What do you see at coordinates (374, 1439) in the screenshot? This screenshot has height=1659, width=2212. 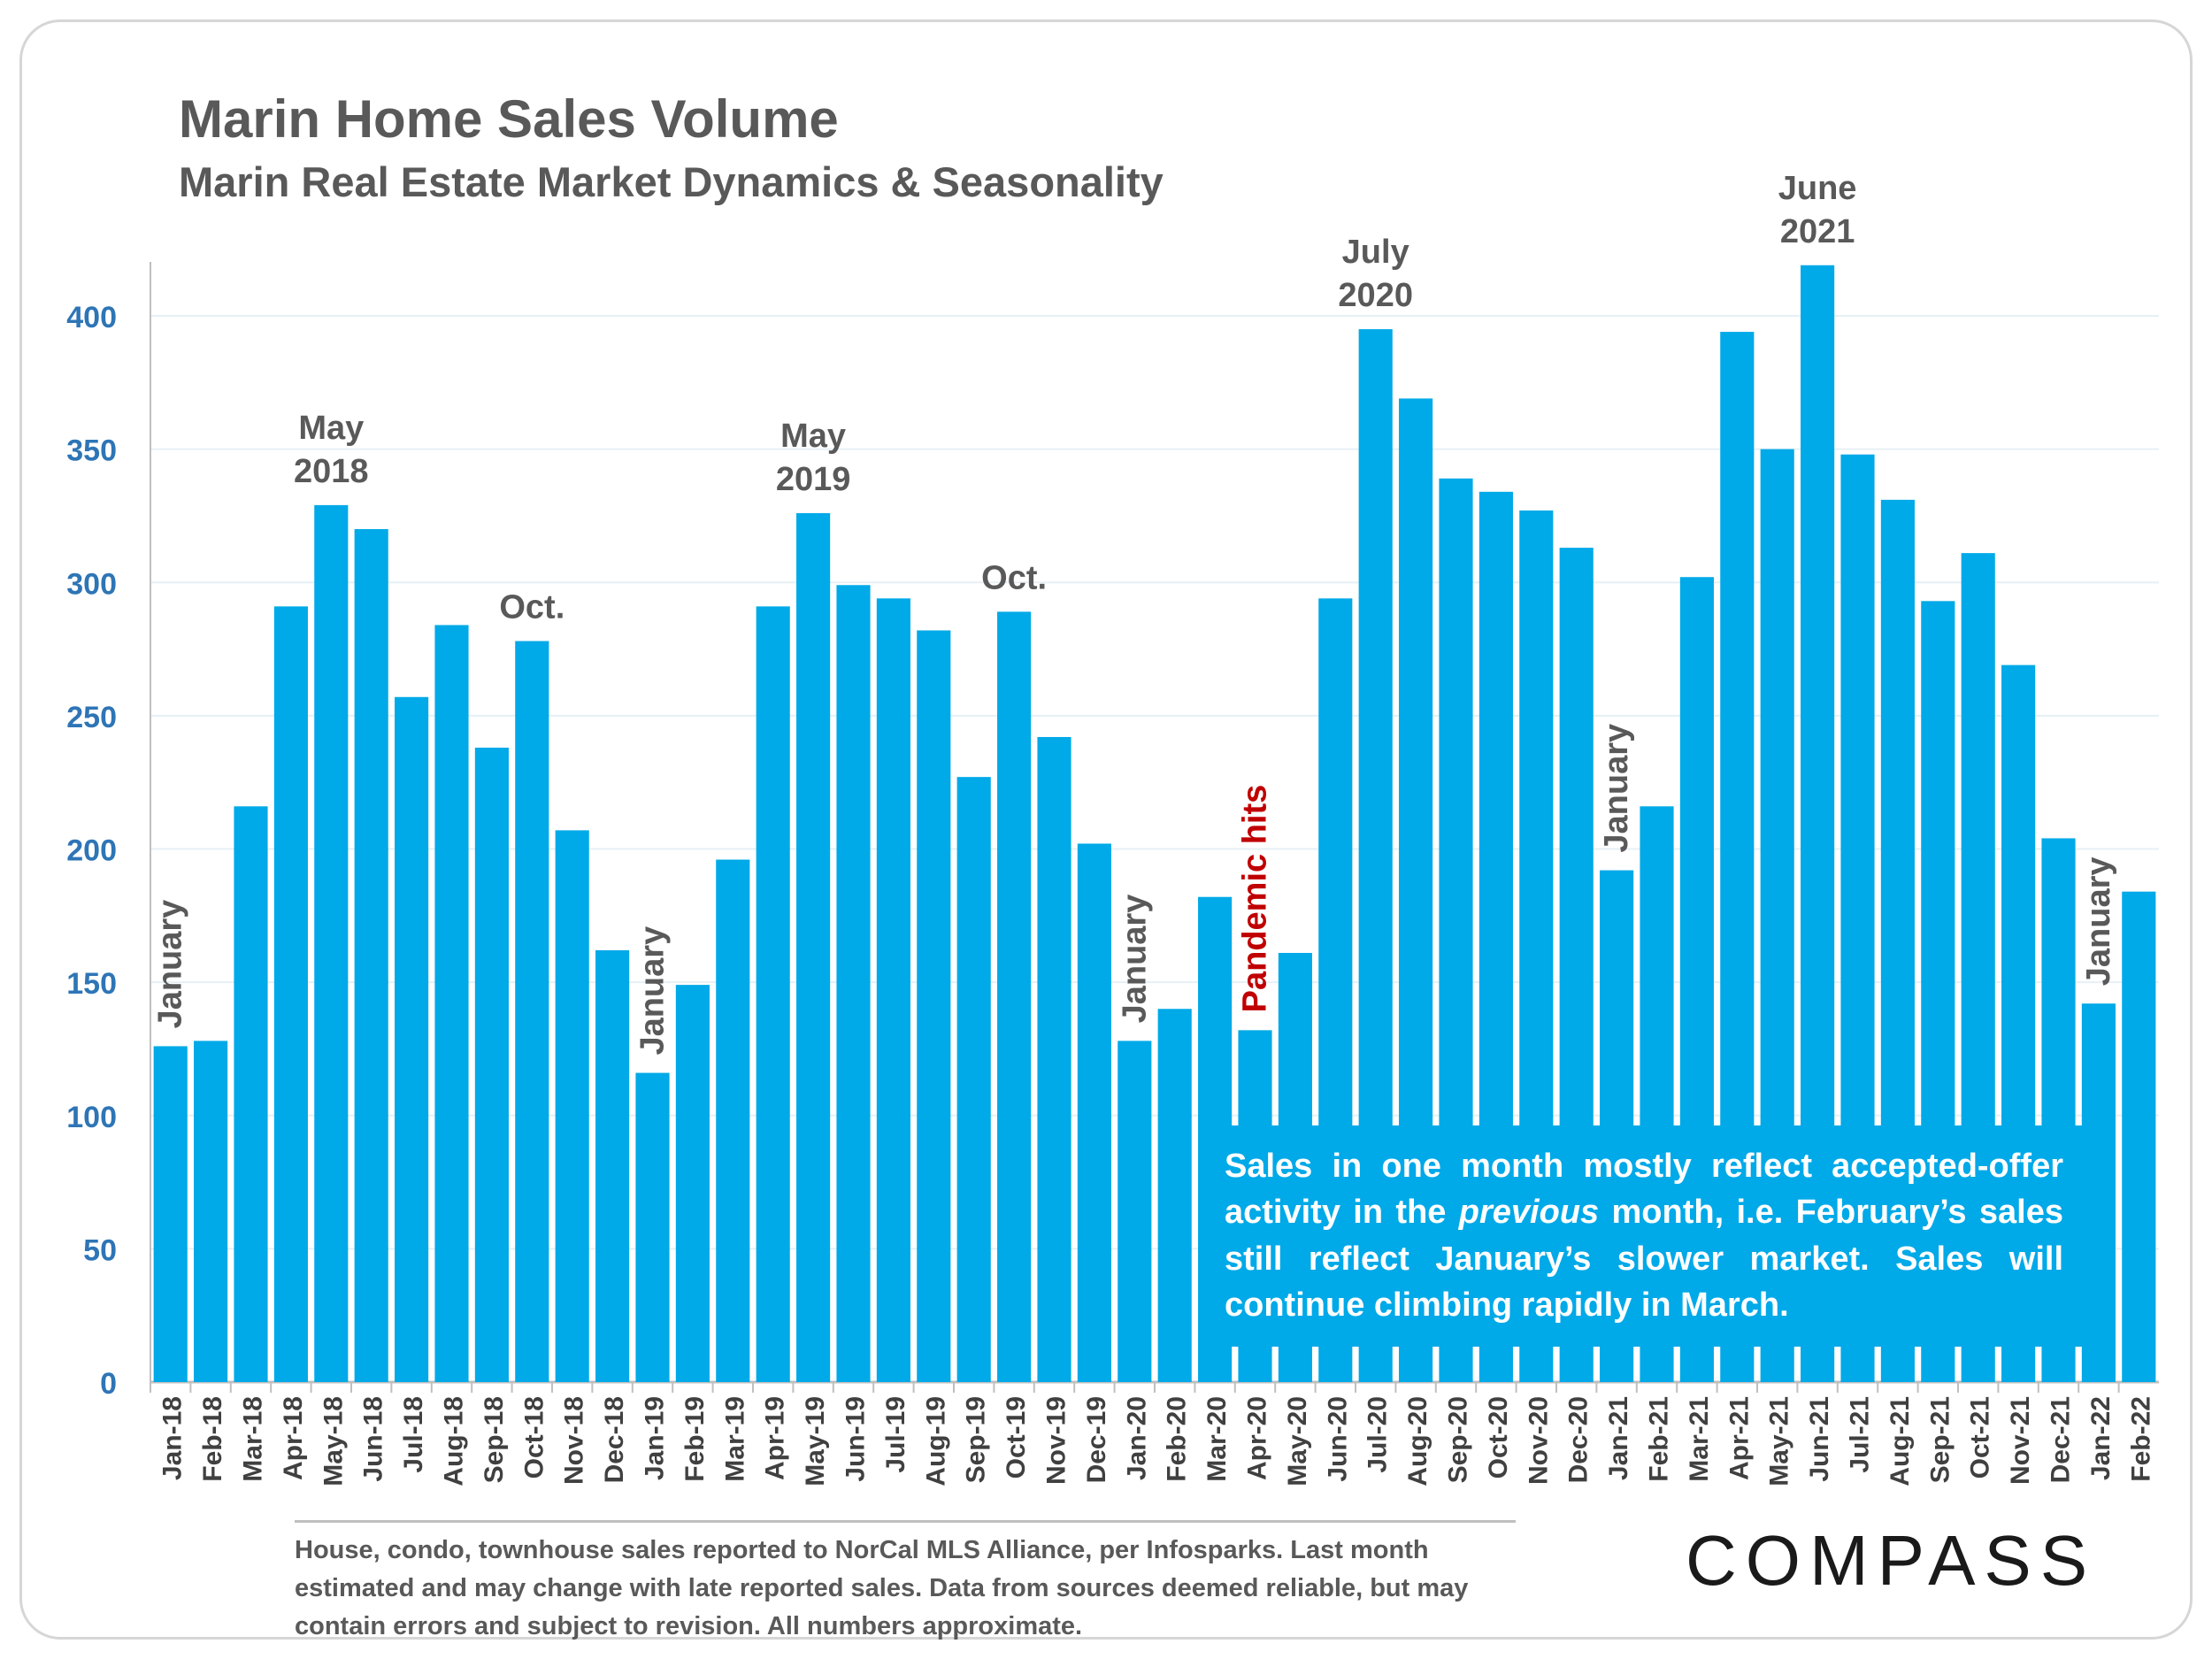 I see `x-tick-label: Jun-18` at bounding box center [374, 1439].